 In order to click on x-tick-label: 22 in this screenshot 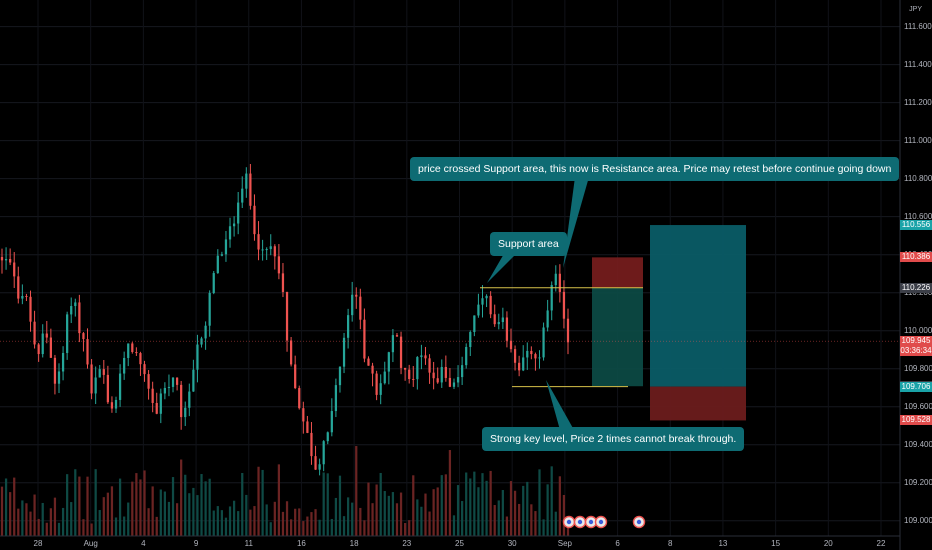, I will do `click(881, 543)`.